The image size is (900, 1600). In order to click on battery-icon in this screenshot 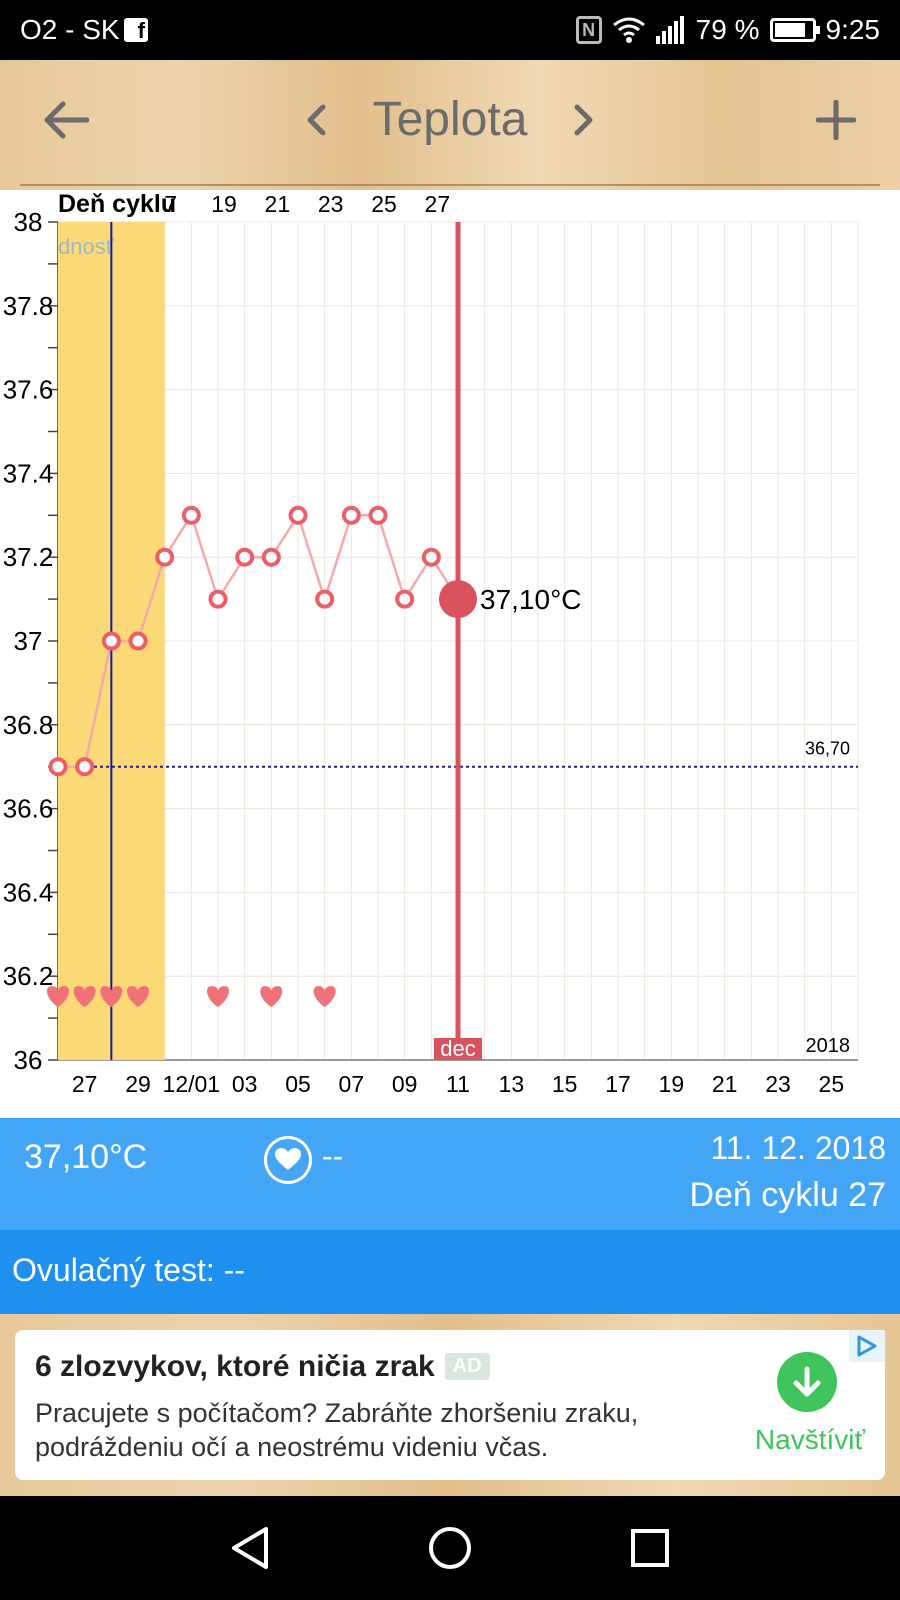, I will do `click(794, 30)`.